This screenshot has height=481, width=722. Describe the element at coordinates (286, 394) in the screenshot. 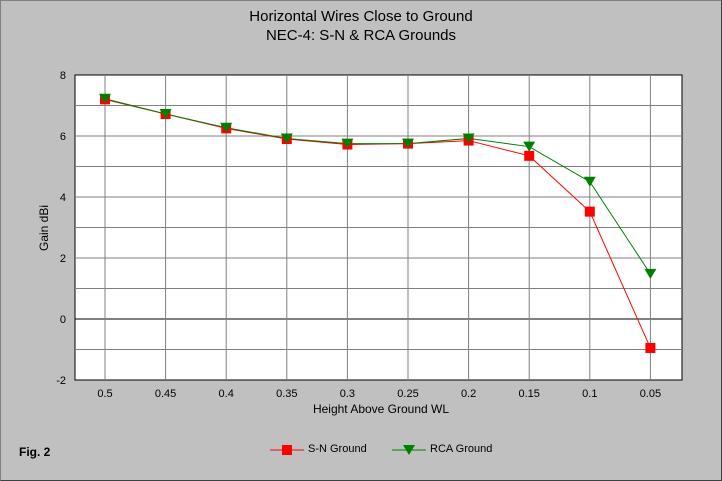

I see `x-tick-label: 0.35` at that location.